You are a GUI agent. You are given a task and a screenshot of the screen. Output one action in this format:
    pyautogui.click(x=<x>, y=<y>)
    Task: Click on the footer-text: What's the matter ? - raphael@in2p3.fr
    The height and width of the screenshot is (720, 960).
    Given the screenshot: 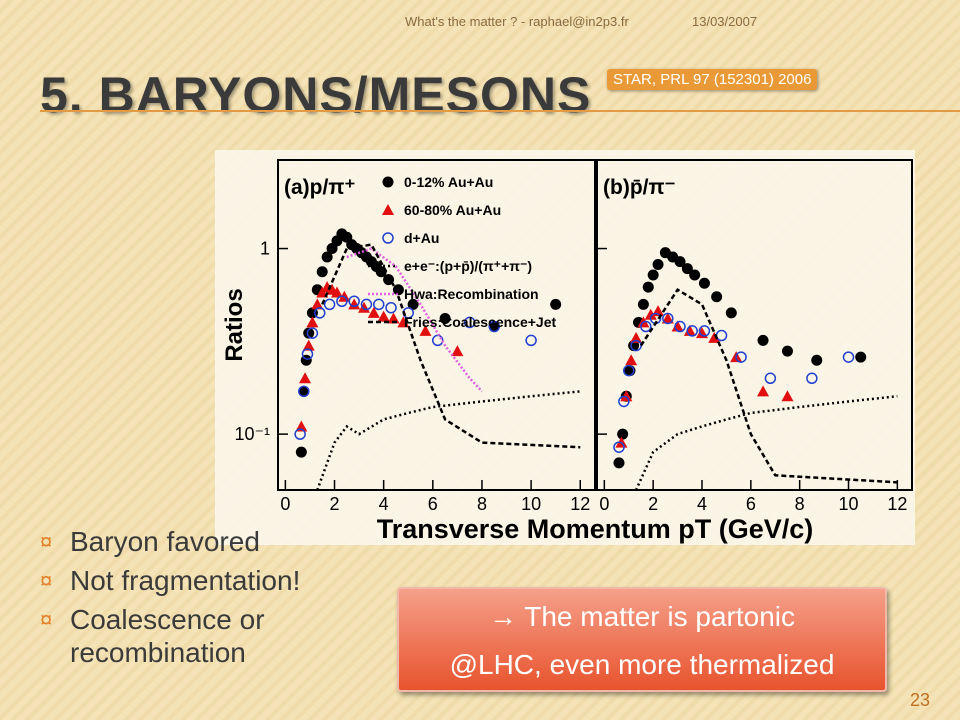 What is the action you would take?
    pyautogui.click(x=517, y=21)
    